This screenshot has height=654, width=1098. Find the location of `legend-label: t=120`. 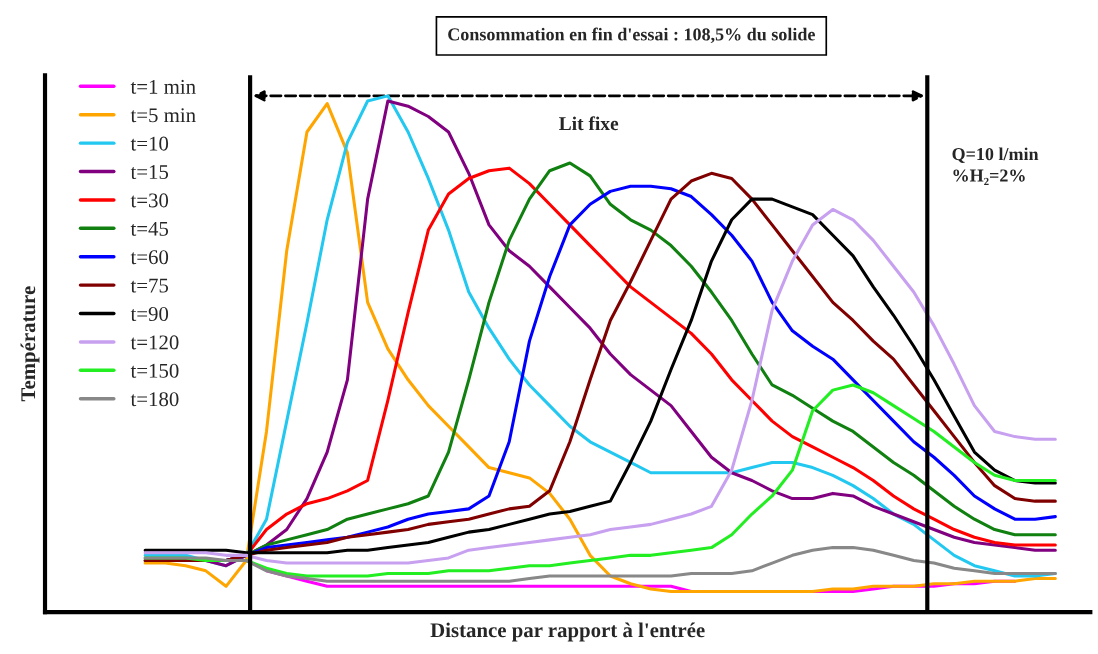

legend-label: t=120 is located at coordinates (154, 342).